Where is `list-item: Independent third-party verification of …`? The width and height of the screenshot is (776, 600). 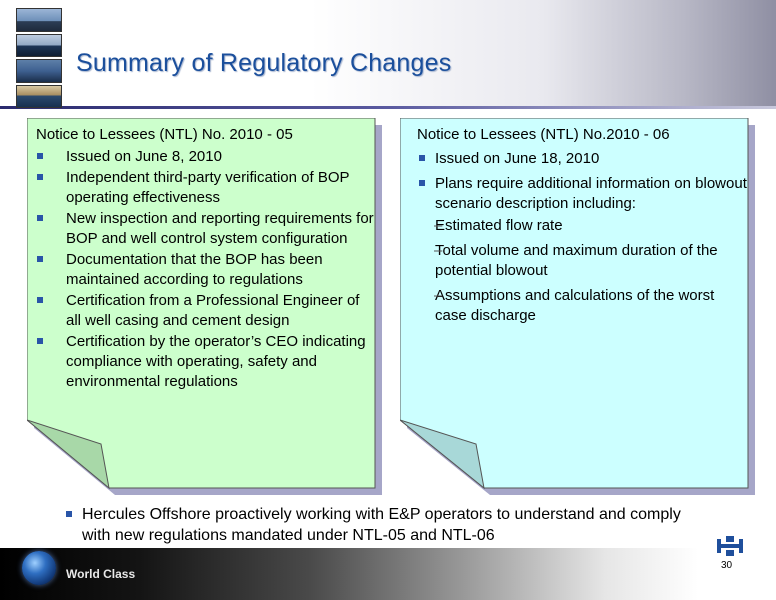 list-item: Independent third-party verification of … is located at coordinates (206, 188).